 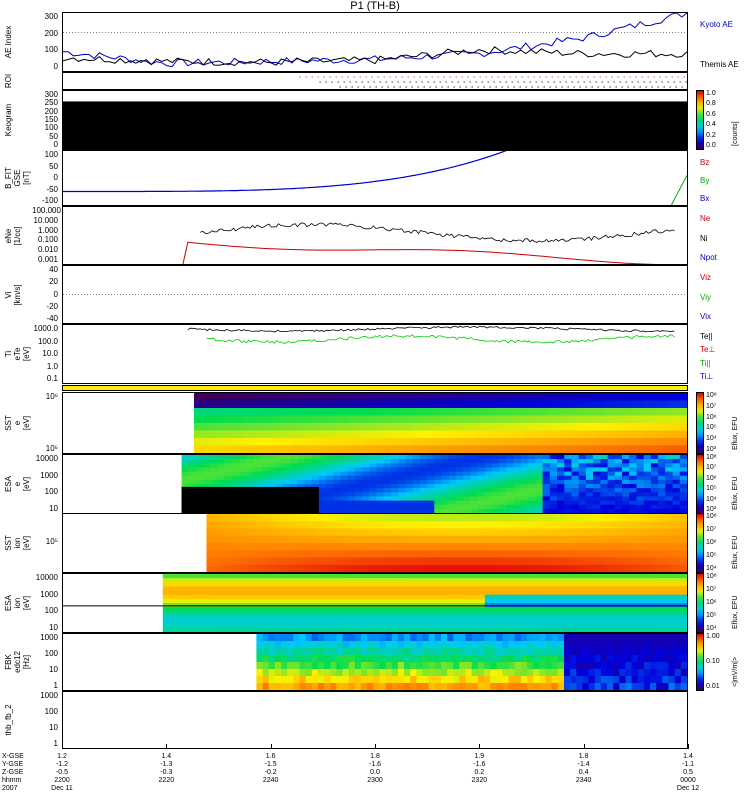 What do you see at coordinates (688, 764) in the screenshot?
I see `xtick-label: -1.1` at bounding box center [688, 764].